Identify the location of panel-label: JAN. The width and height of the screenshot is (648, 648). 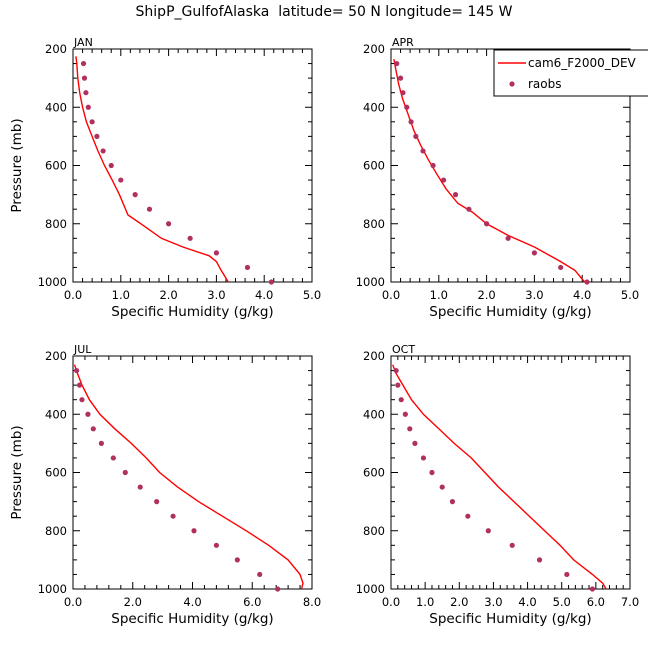
(83, 42).